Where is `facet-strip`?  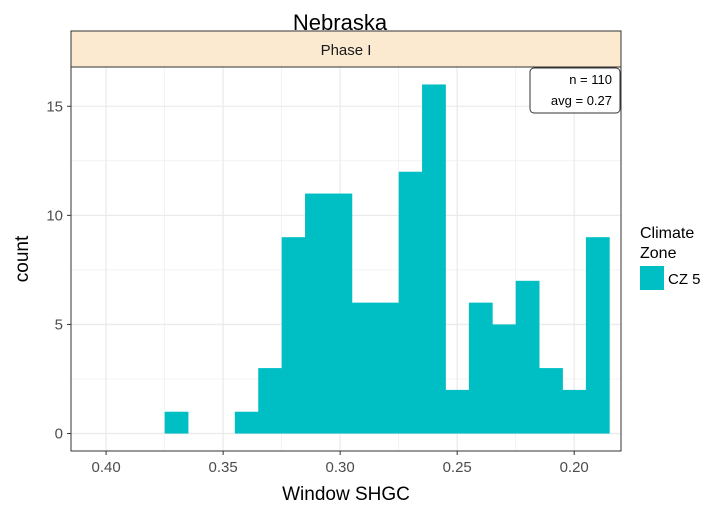 facet-strip is located at coordinates (346, 49).